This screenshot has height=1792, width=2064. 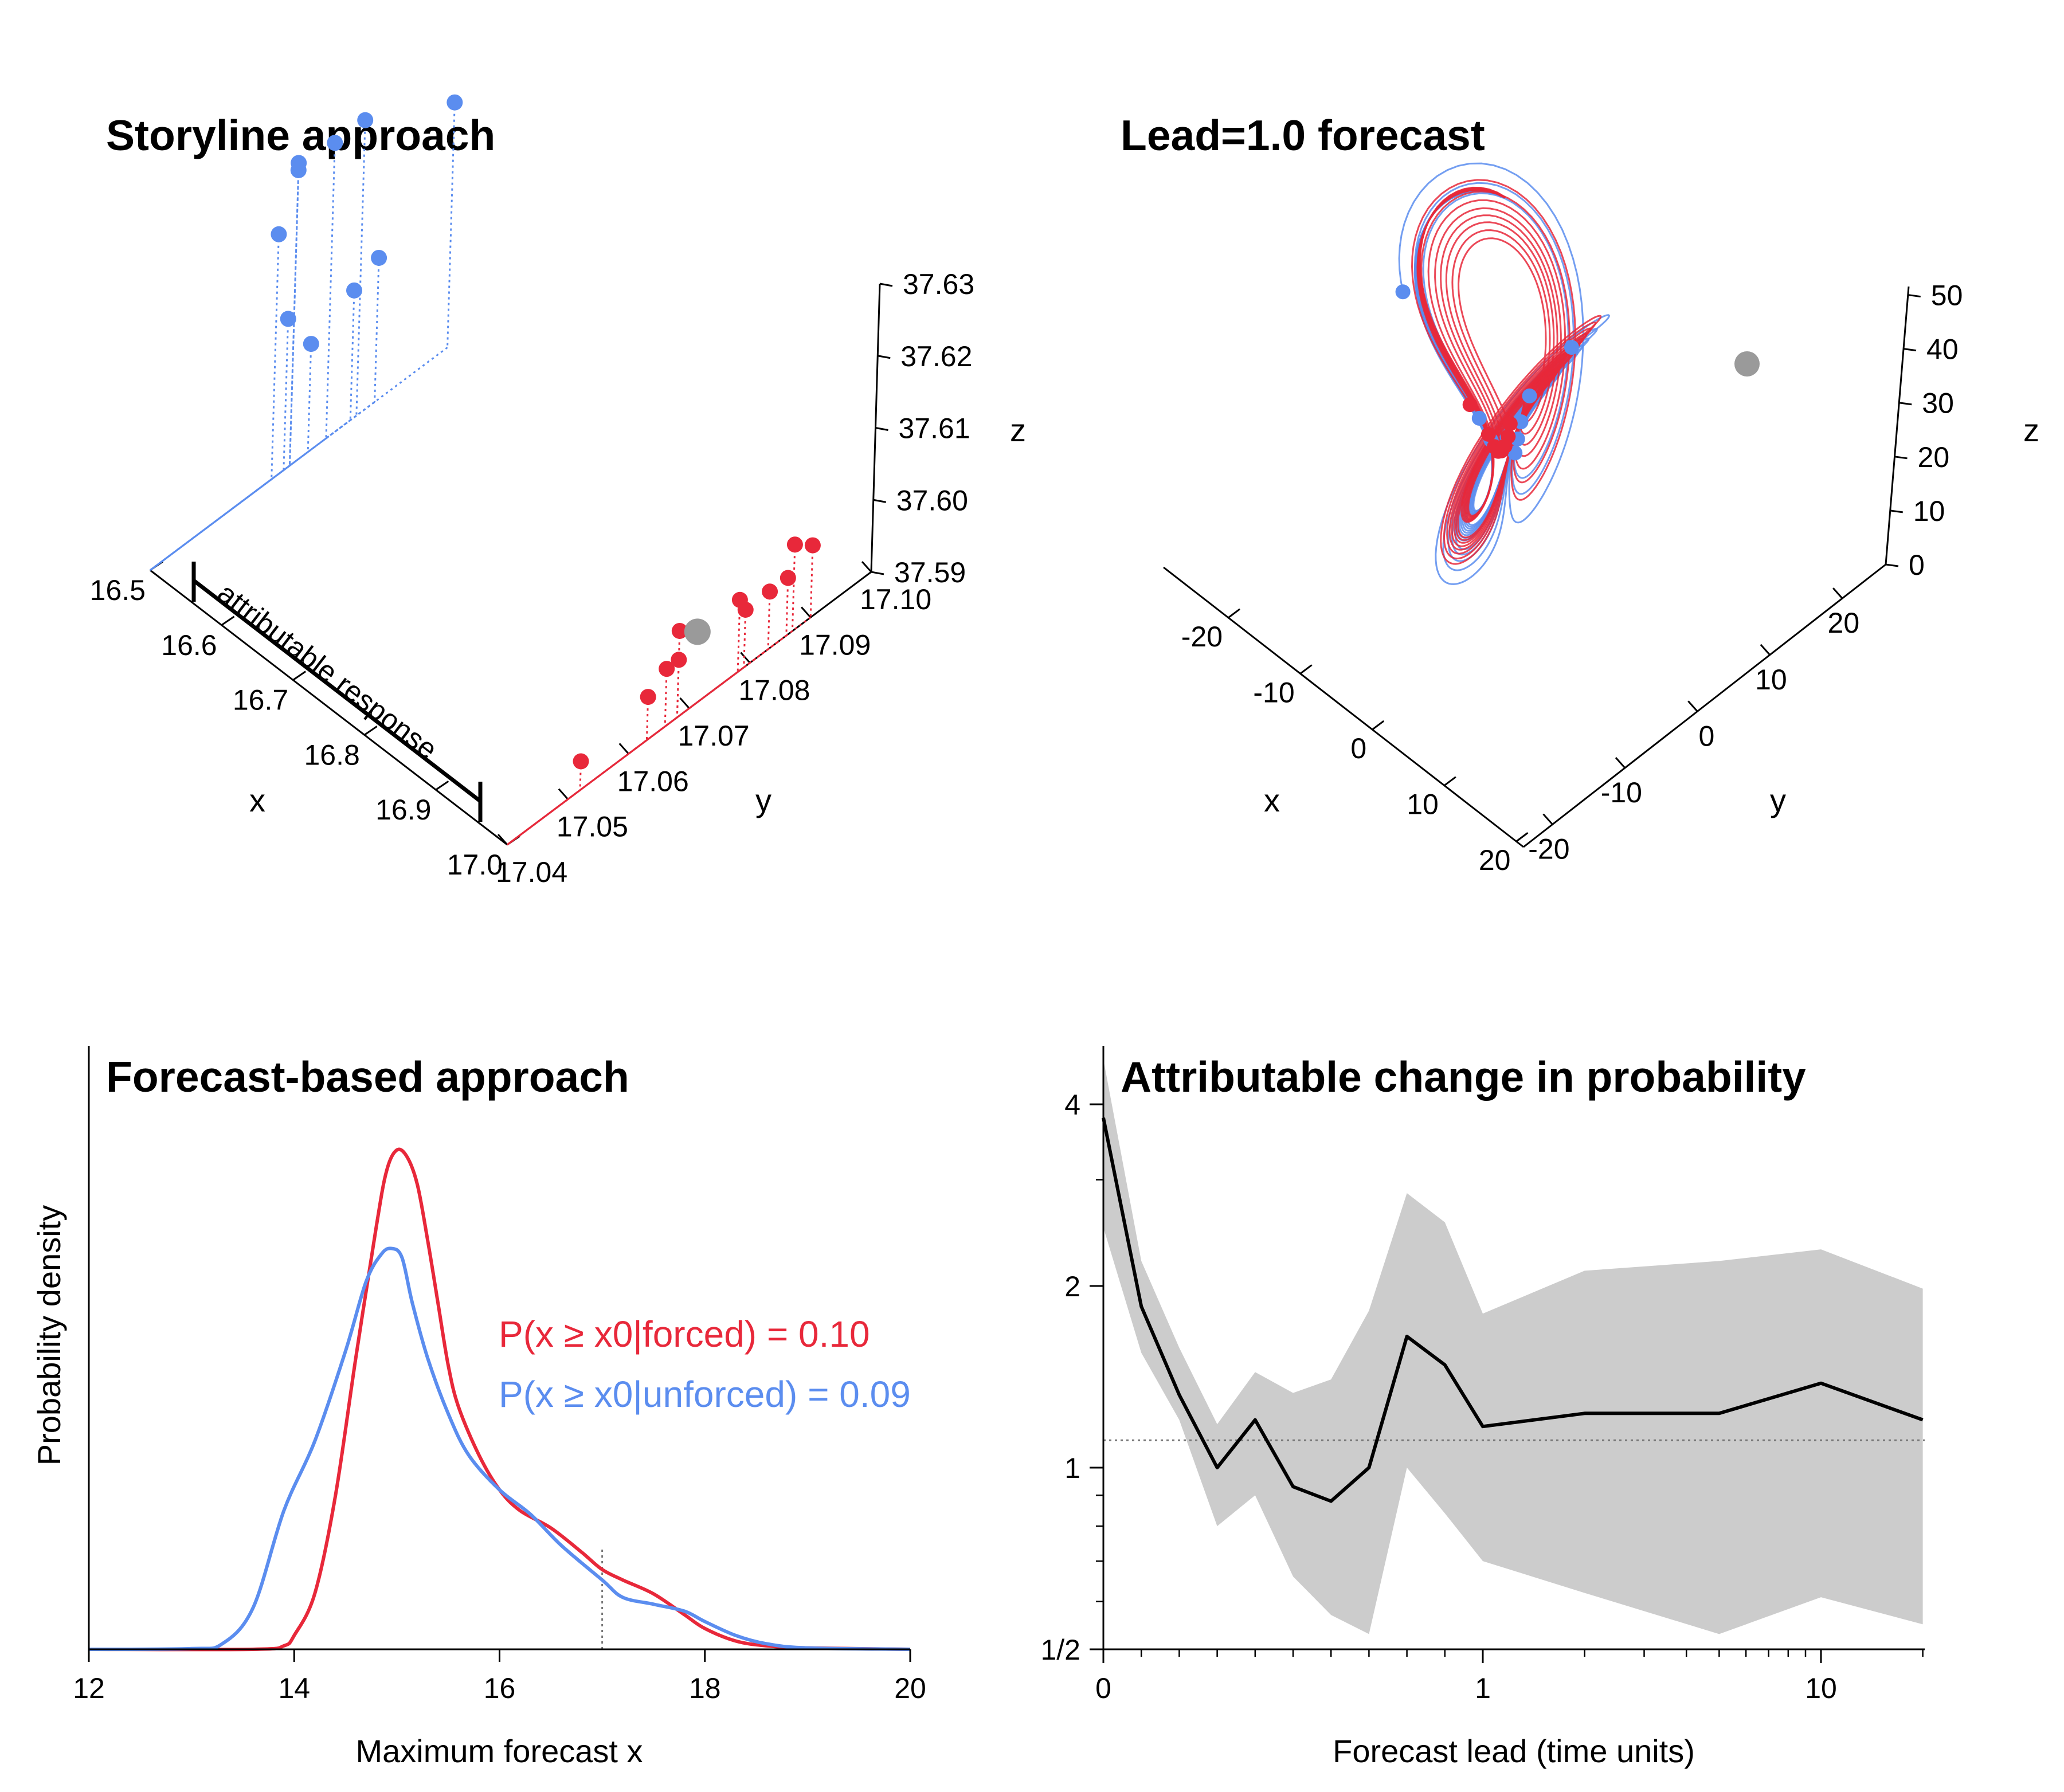 What do you see at coordinates (403, 810) in the screenshot?
I see `storyline-x-tick-label: 16.9` at bounding box center [403, 810].